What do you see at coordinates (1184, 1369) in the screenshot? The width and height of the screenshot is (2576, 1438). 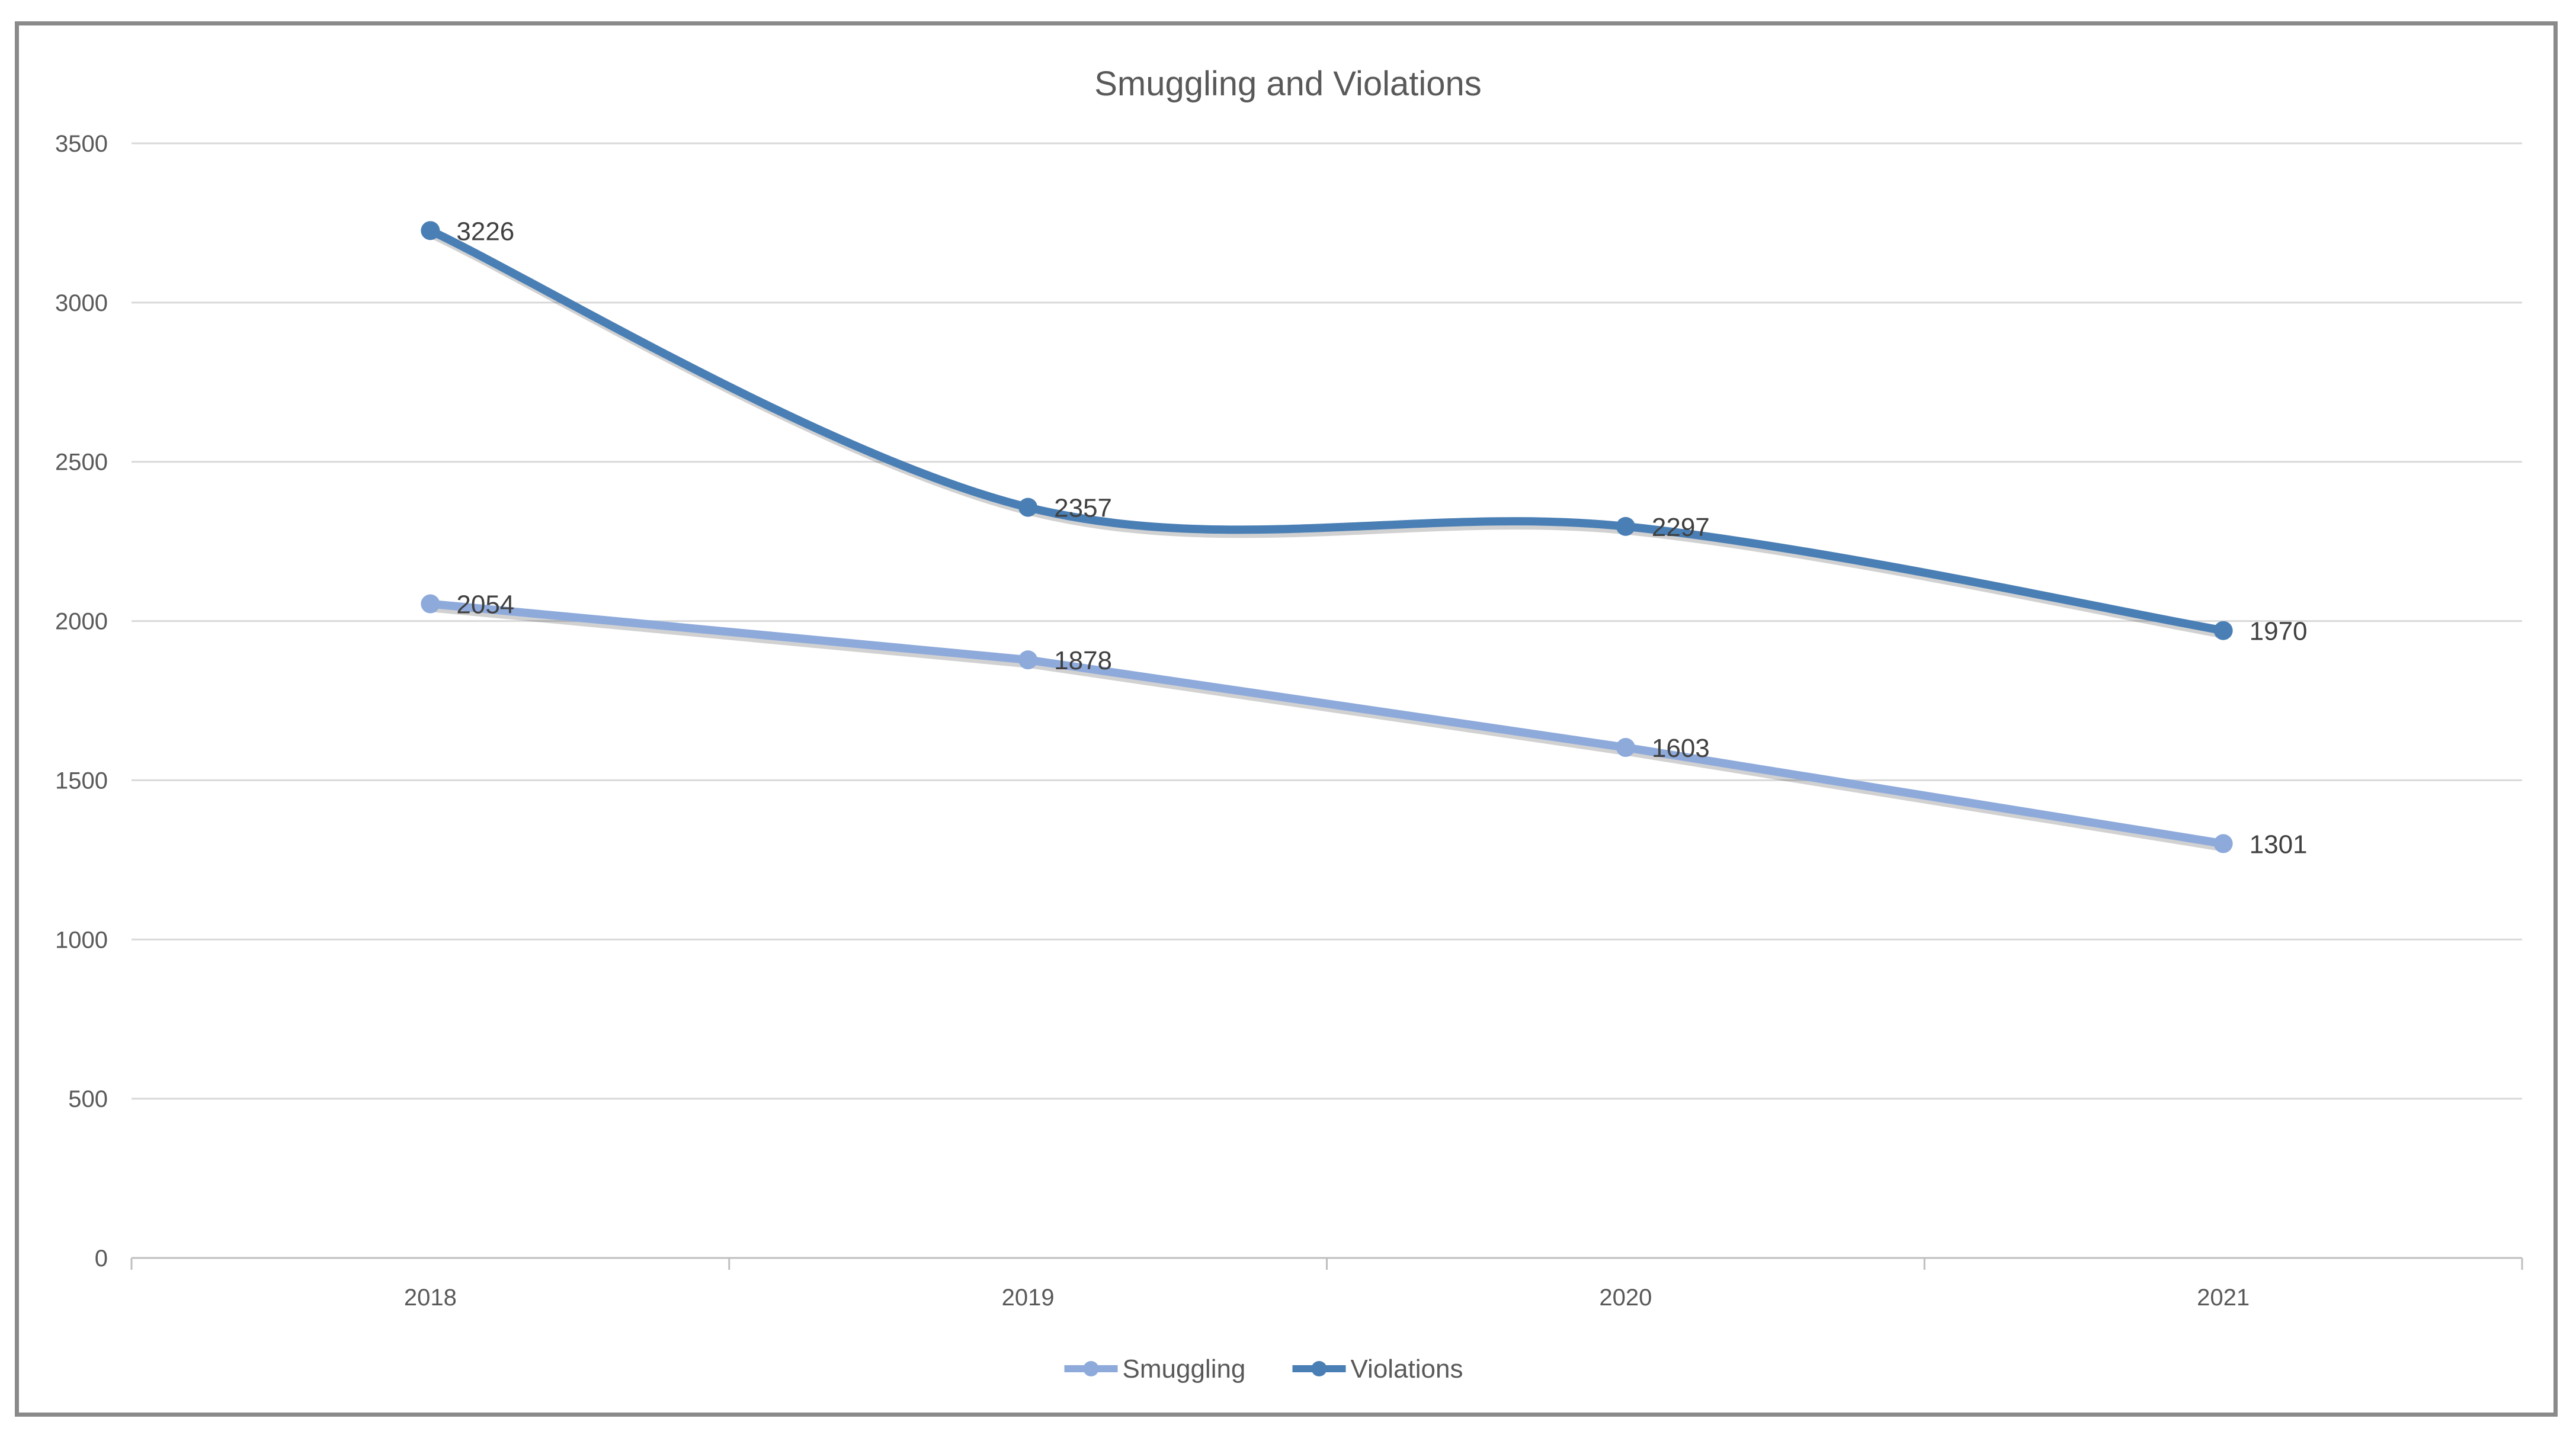 I see `smuggling-legend-label: Smuggling` at bounding box center [1184, 1369].